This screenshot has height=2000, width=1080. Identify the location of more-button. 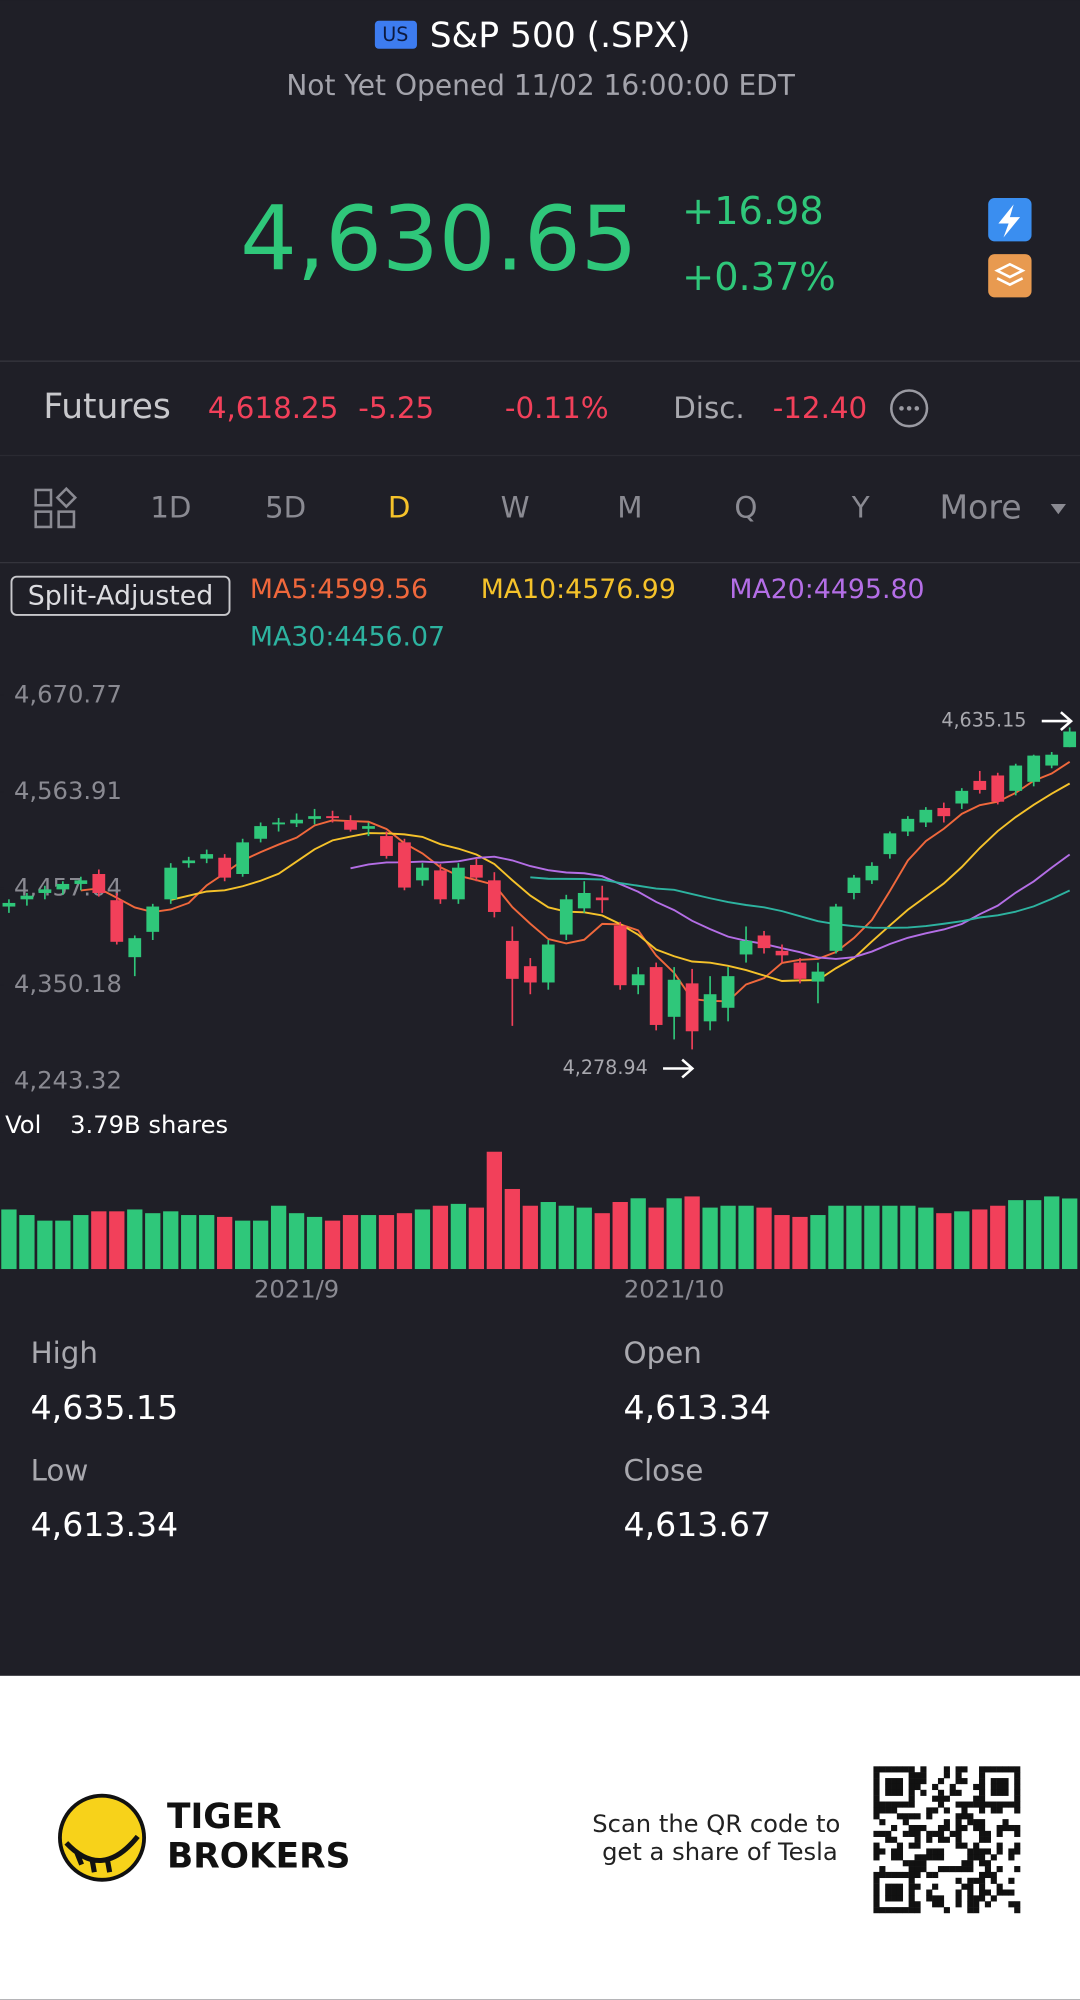
(909, 408).